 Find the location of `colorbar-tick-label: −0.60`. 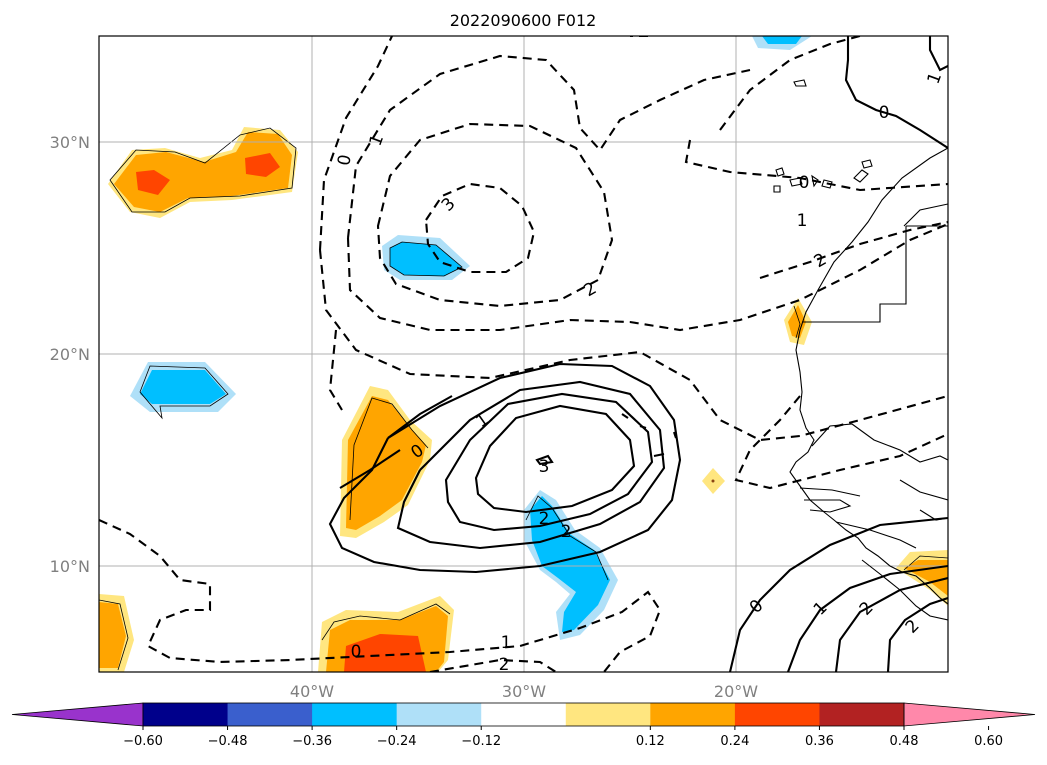

colorbar-tick-label: −0.60 is located at coordinates (143, 741).